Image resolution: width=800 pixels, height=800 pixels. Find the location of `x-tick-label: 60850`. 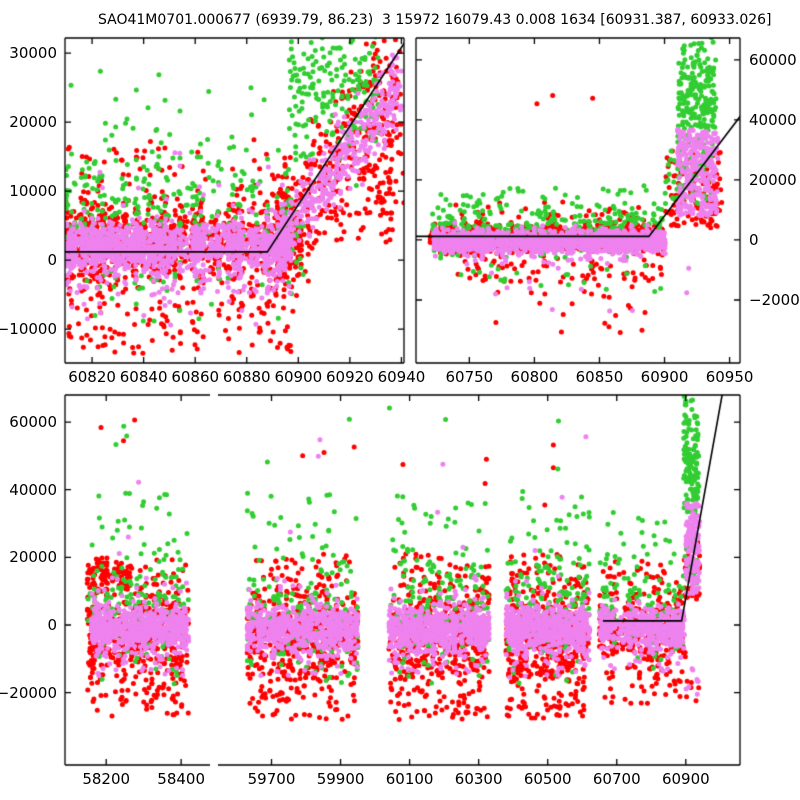

x-tick-label: 60850 is located at coordinates (599, 377).